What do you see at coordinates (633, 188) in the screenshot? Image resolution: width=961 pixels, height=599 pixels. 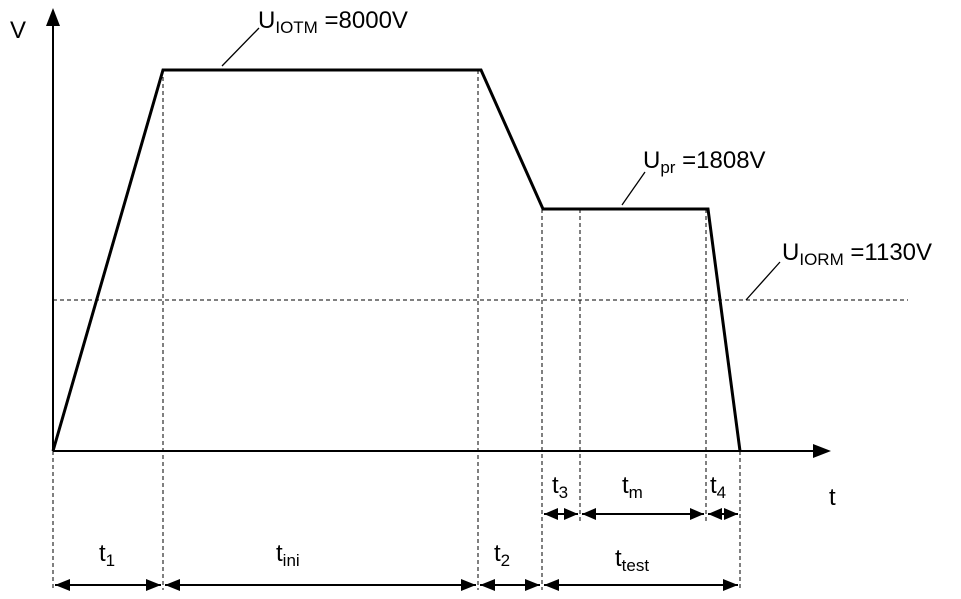 I see `pr-leader` at bounding box center [633, 188].